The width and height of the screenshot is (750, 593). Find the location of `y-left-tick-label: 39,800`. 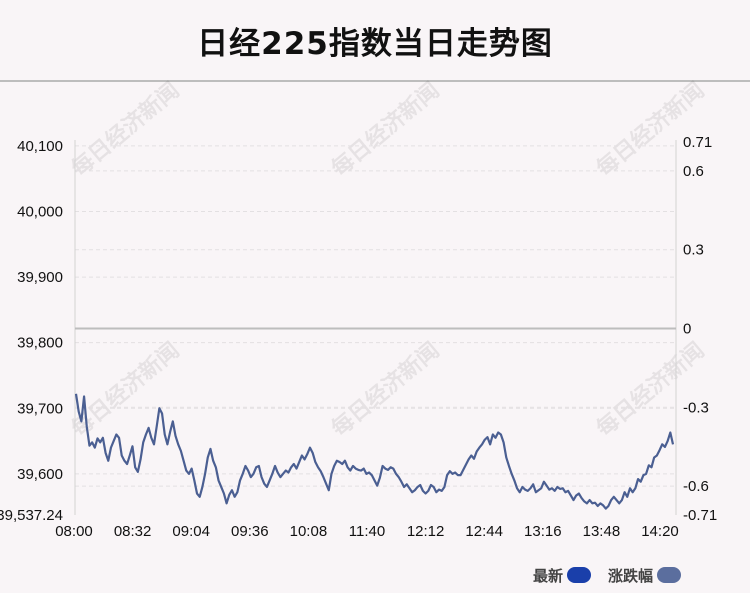

y-left-tick-label: 39,800 is located at coordinates (40, 343).